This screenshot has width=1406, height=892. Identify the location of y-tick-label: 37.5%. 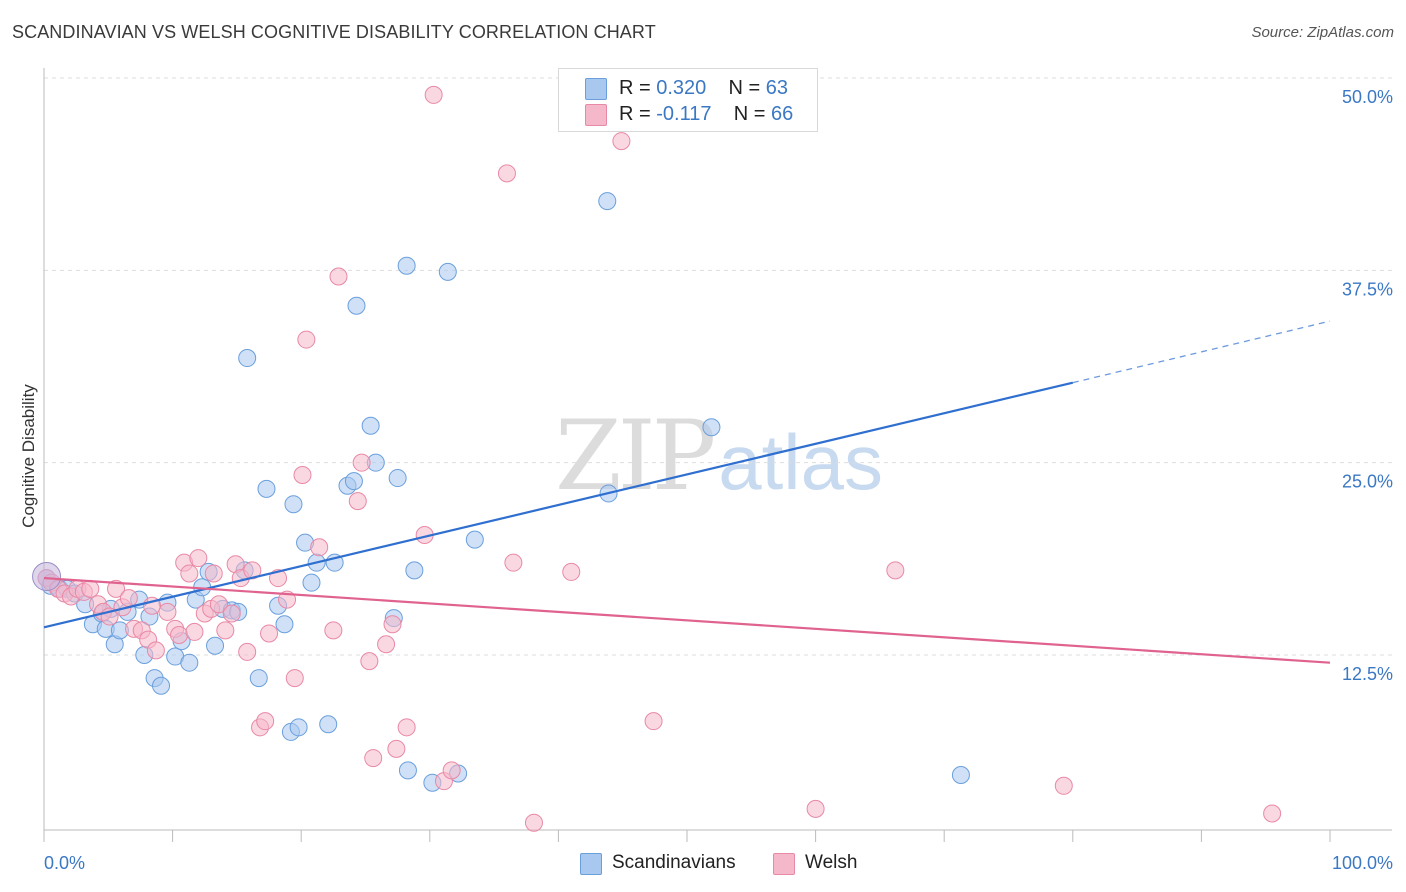
(1367, 289).